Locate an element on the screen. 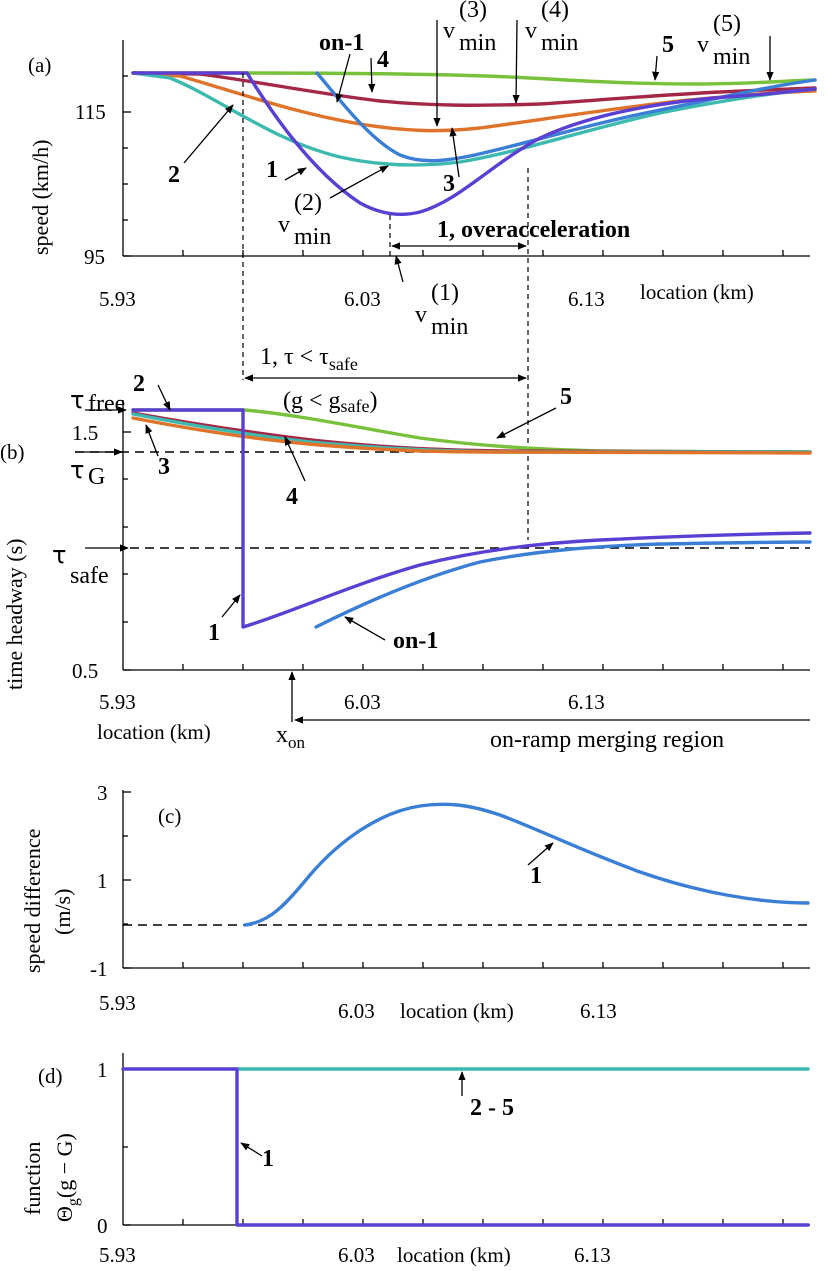  a-ytick-95: 95 is located at coordinates (94, 257).